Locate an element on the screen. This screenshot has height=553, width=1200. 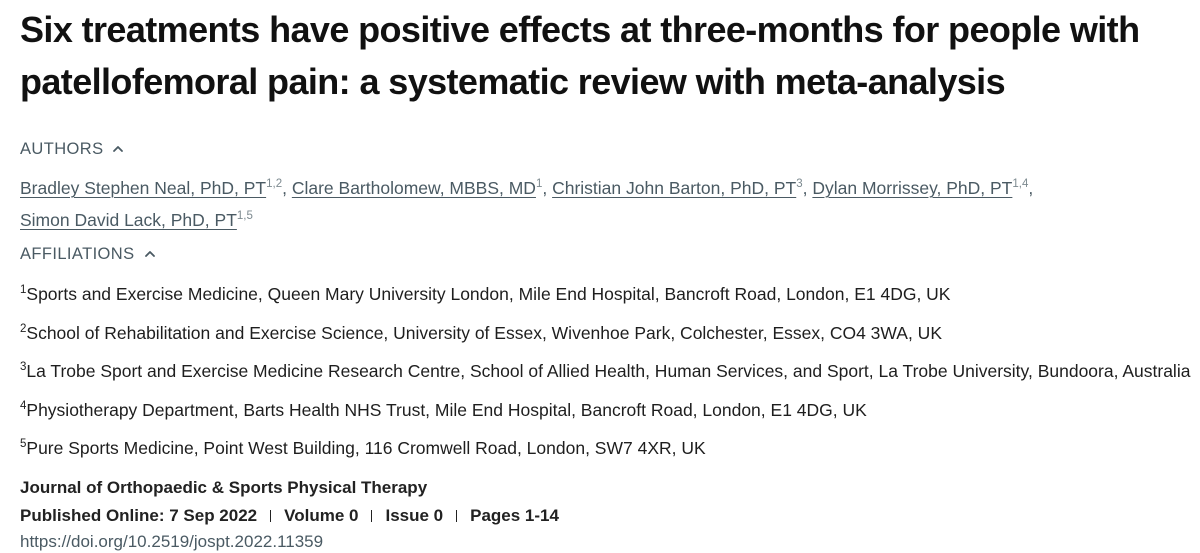
author-link: Christian John Barton, PhD, PT is located at coordinates (674, 188).